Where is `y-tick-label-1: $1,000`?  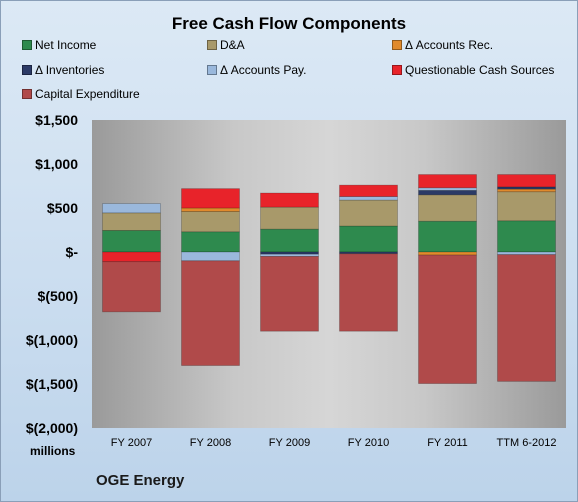 y-tick-label-1: $1,000 is located at coordinates (56, 164).